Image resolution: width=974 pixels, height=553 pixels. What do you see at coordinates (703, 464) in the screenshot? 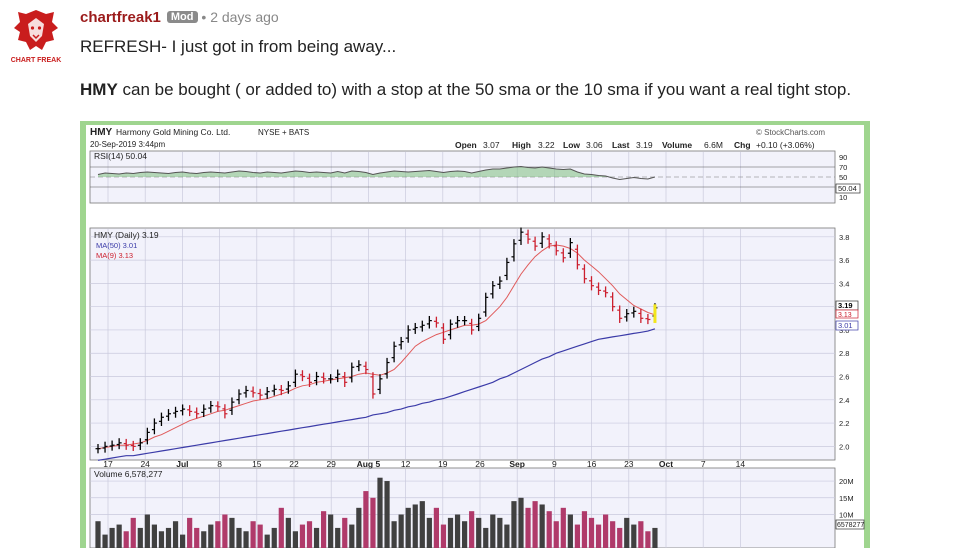
I see `x-tick-label: 7` at bounding box center [703, 464].